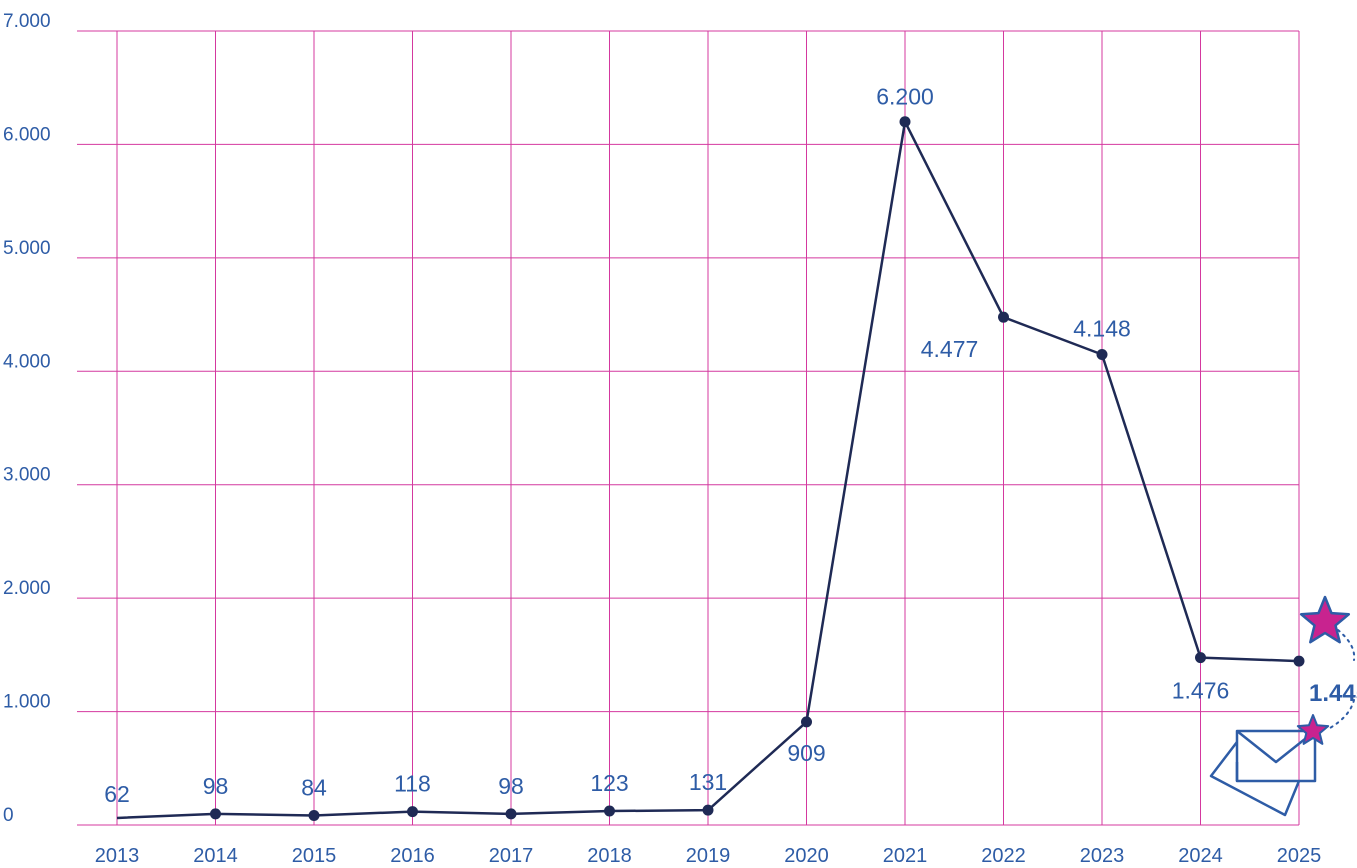 Image resolution: width=1357 pixels, height=868 pixels. I want to click on data-label: 6.200, so click(905, 97).